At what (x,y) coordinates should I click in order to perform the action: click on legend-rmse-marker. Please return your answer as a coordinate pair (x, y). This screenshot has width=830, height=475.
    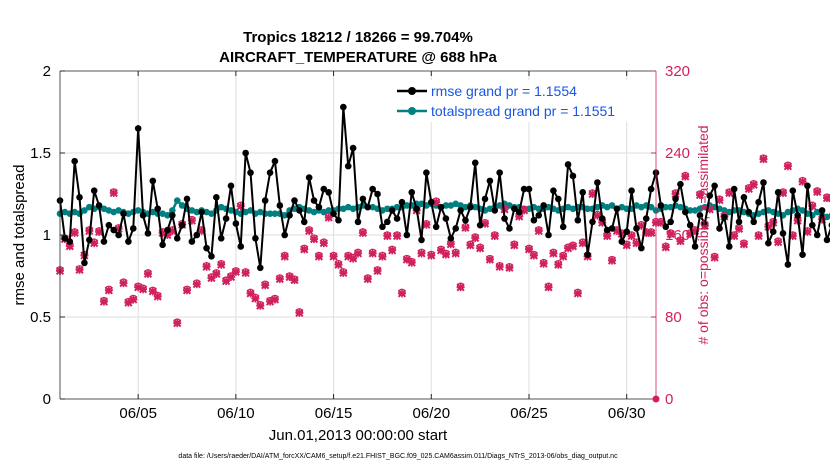
    Looking at the image, I should click on (412, 91).